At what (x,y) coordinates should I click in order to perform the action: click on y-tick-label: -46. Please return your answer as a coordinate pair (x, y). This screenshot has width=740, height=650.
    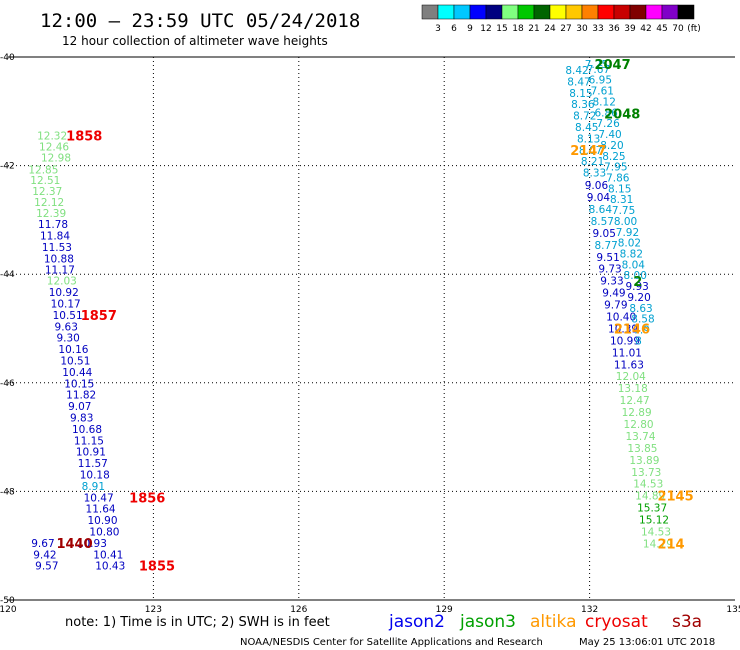
    Looking at the image, I should click on (7, 384).